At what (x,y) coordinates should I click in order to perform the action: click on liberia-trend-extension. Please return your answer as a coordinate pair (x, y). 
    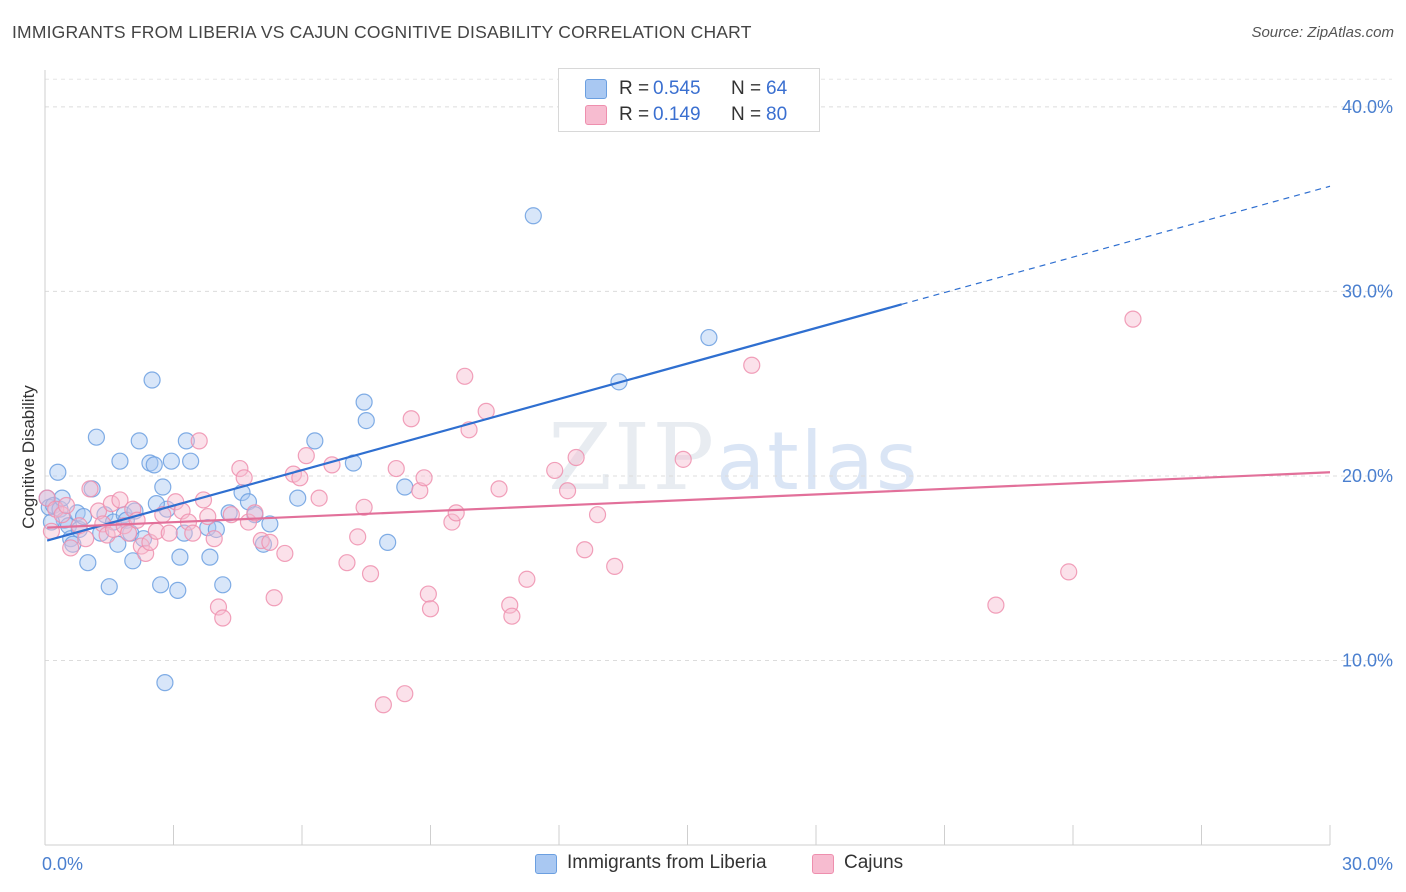
    Looking at the image, I should click on (1116, 245).